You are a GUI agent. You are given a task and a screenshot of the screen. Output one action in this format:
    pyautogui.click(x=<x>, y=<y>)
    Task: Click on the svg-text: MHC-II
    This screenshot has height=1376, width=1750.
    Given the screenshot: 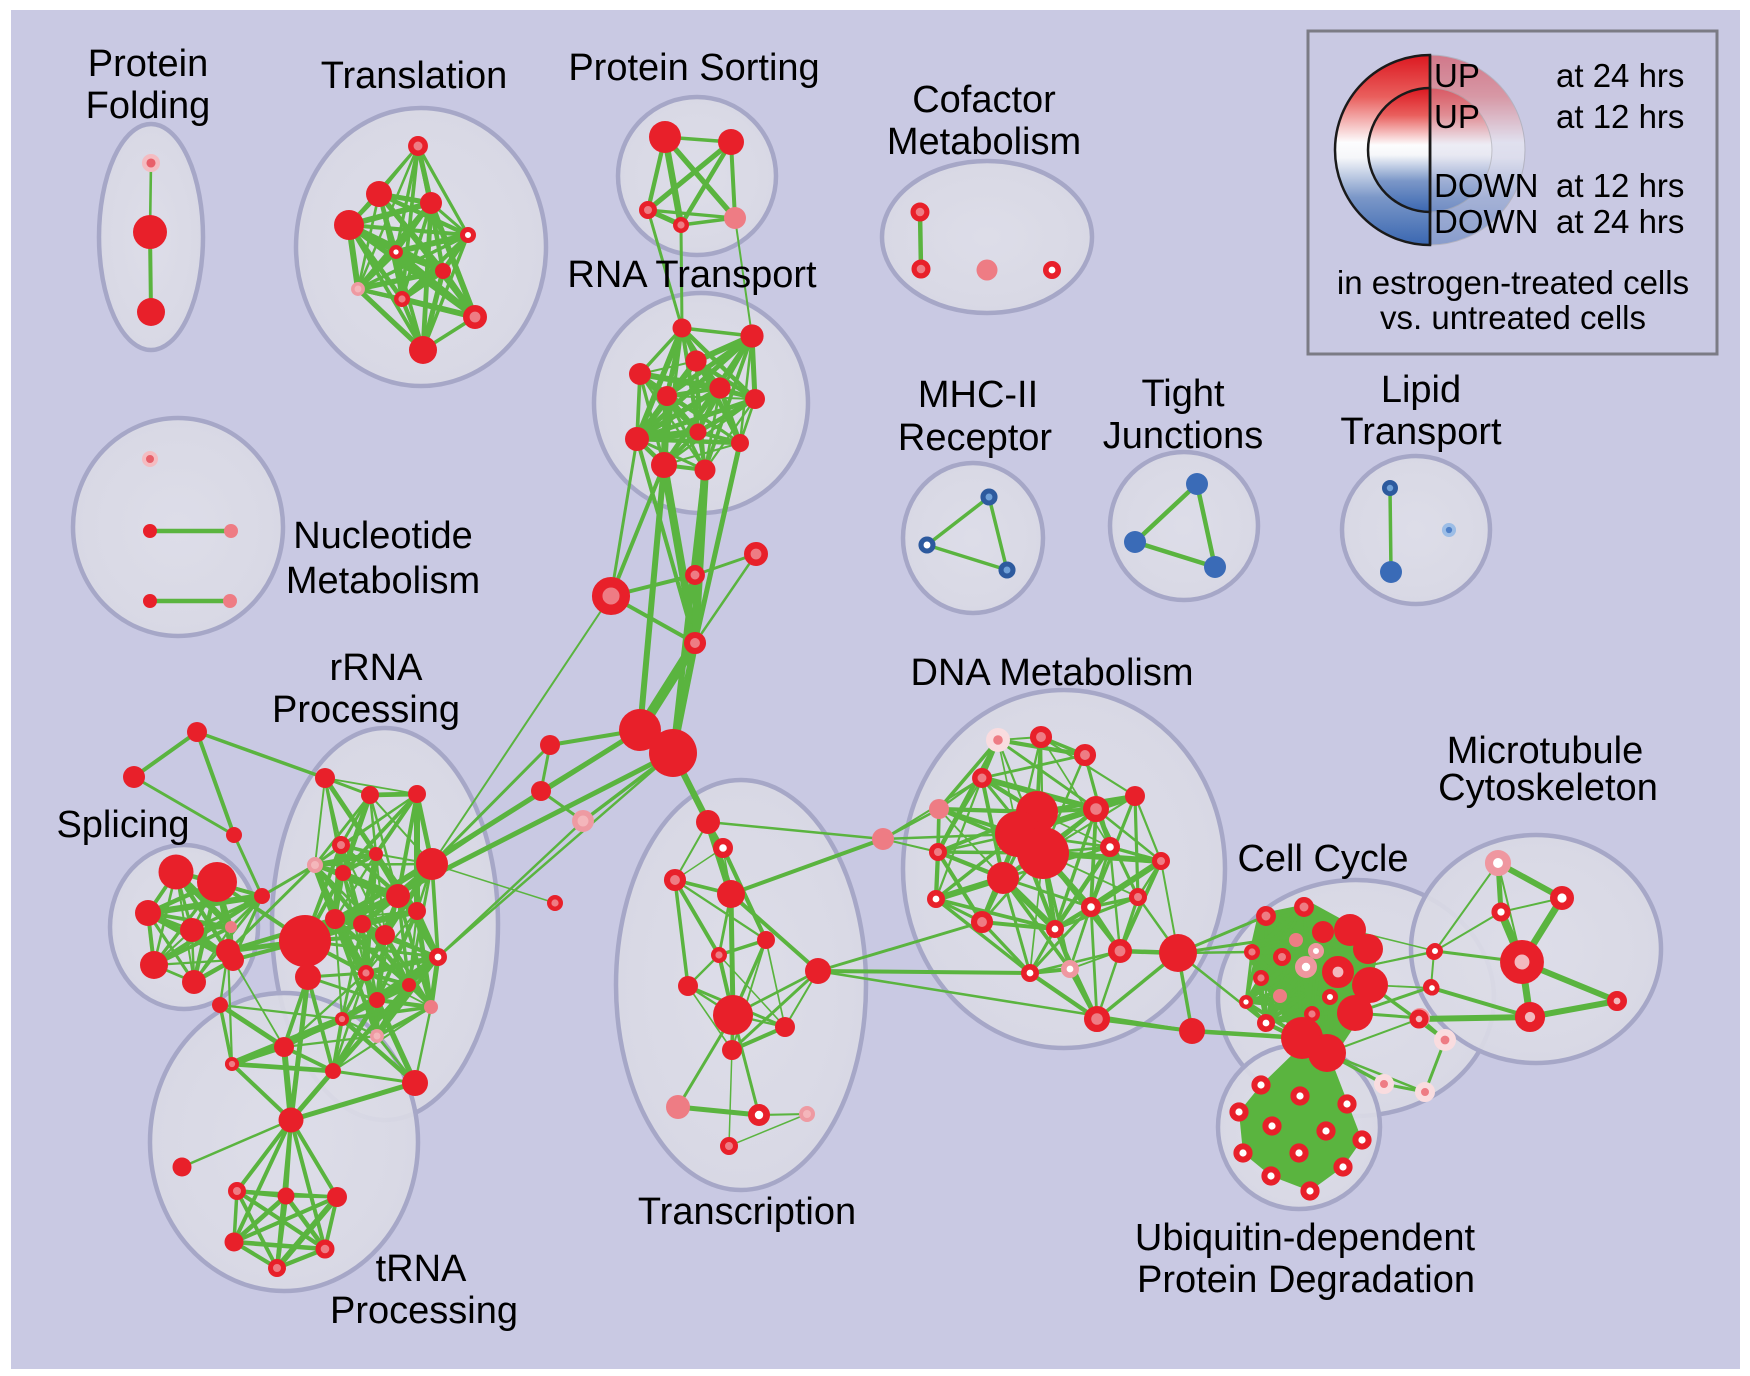 What is the action you would take?
    pyautogui.click(x=978, y=395)
    